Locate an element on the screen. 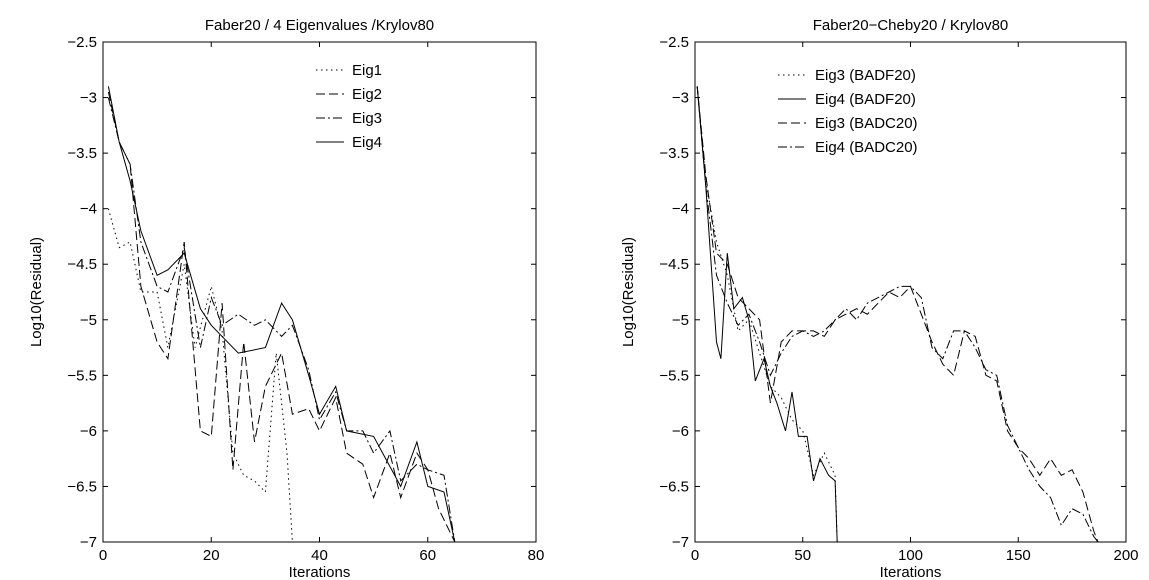 Image resolution: width=1149 pixels, height=580 pixels. x-tick-label: 150 is located at coordinates (1018, 555).